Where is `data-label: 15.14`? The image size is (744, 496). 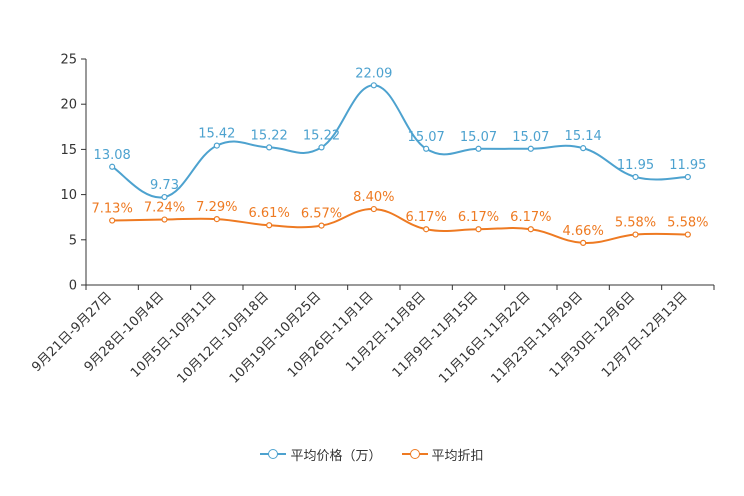
data-label: 15.14 is located at coordinates (583, 136).